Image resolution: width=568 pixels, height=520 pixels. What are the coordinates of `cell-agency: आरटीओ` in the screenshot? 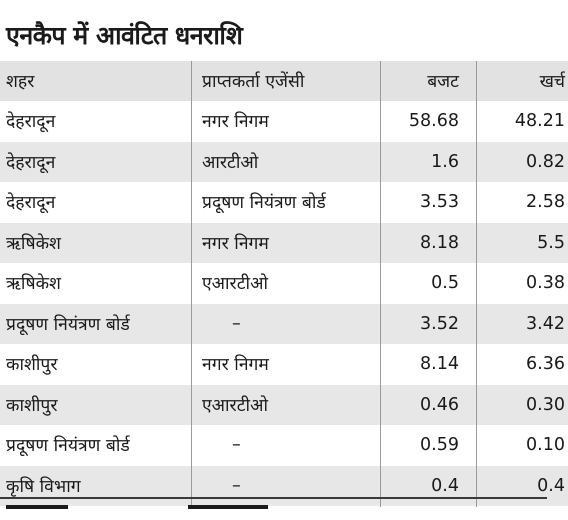 It's located at (286, 161).